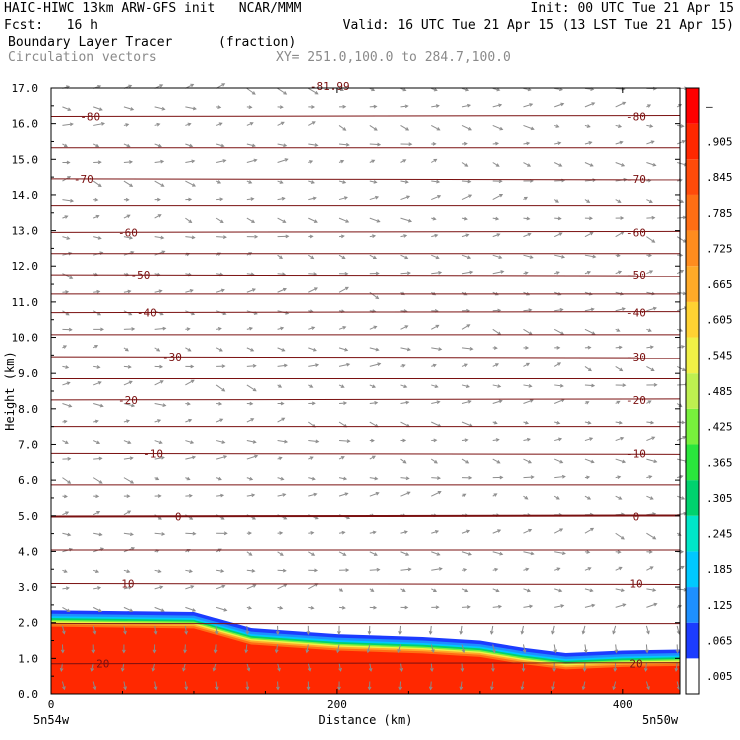 Image resolution: width=740 pixels, height=740 pixels. I want to click on contour-label: -20, so click(128, 400).